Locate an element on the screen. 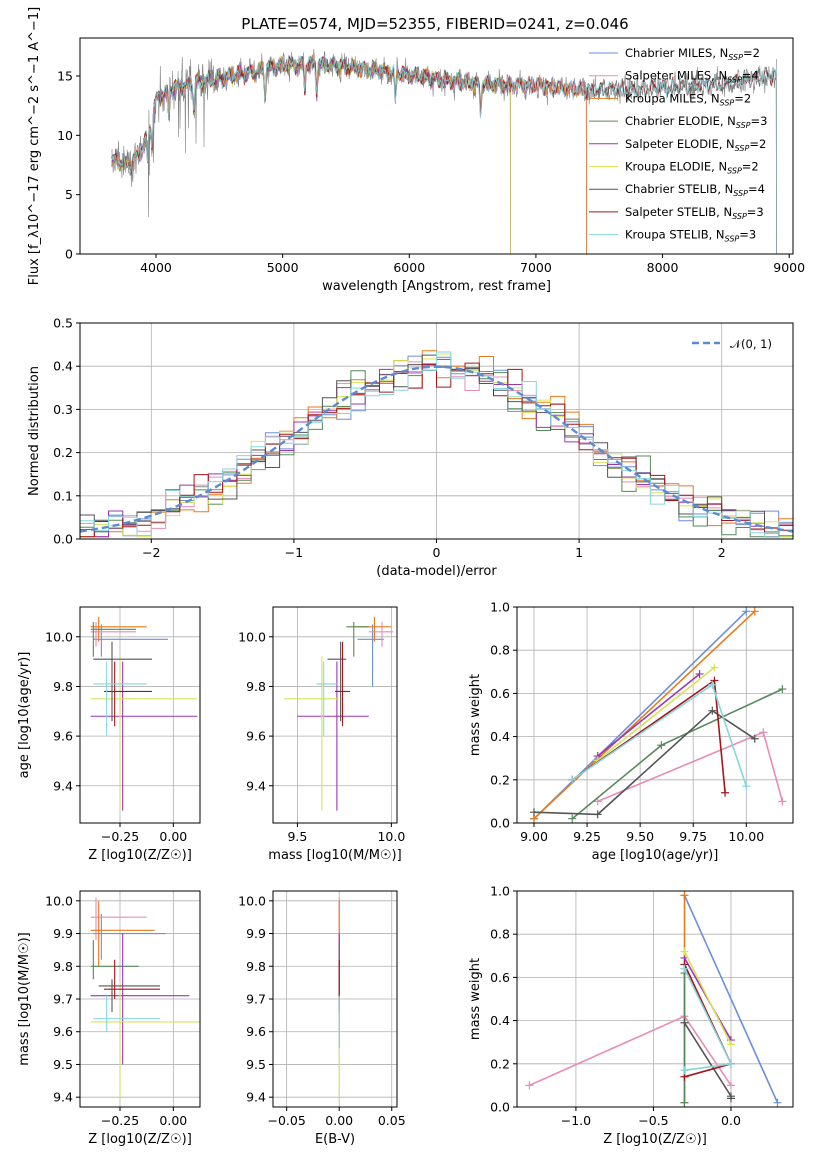  normal-curve is located at coordinates (436, 449).